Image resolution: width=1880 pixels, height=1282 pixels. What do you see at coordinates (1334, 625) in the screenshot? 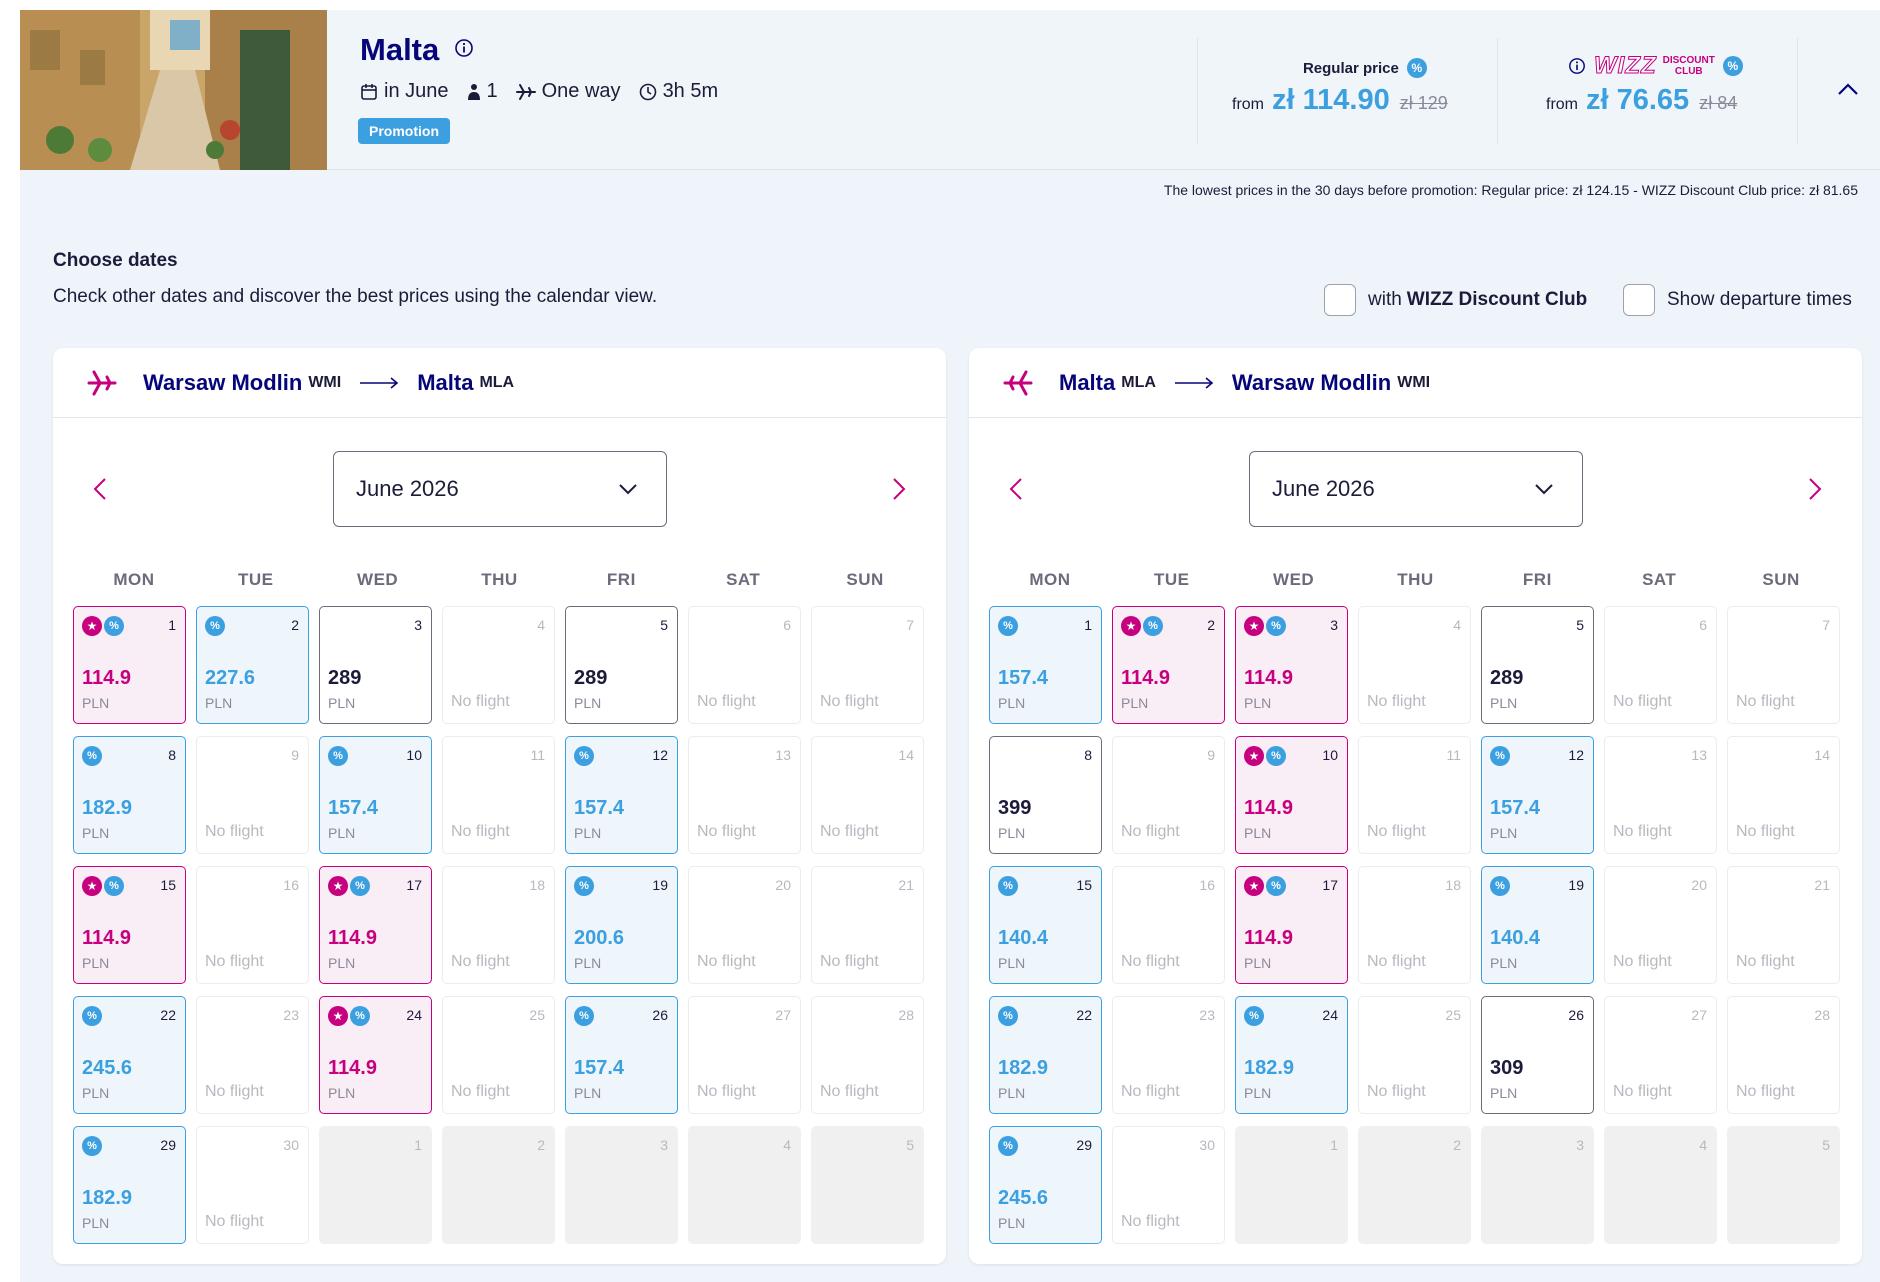
I see `day-number: 3` at bounding box center [1334, 625].